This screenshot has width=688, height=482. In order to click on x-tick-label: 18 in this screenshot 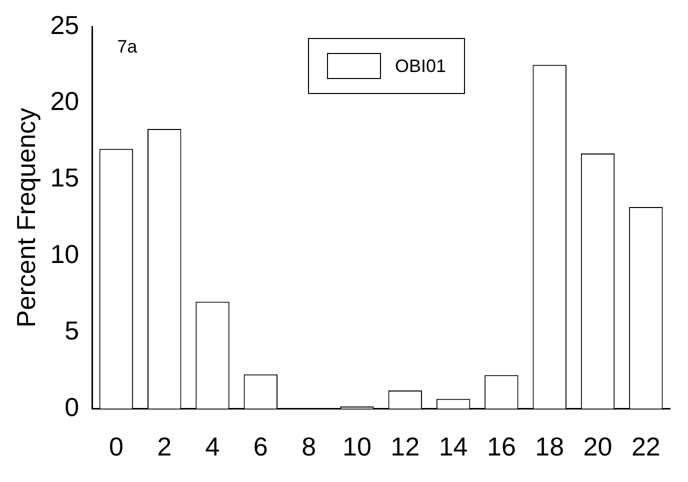, I will do `click(549, 447)`.